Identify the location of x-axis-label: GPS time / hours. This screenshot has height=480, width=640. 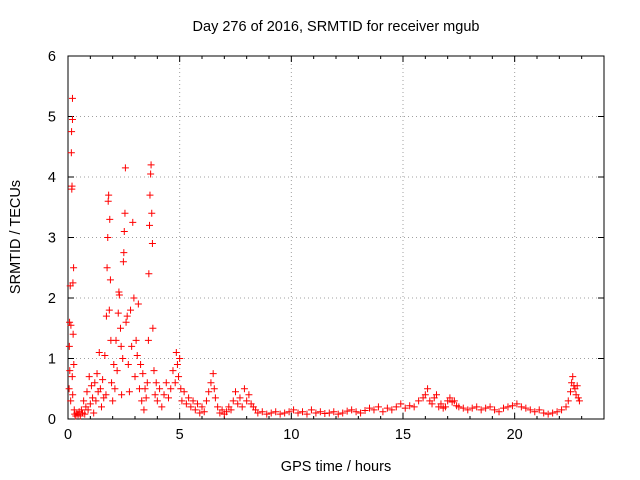
(336, 467).